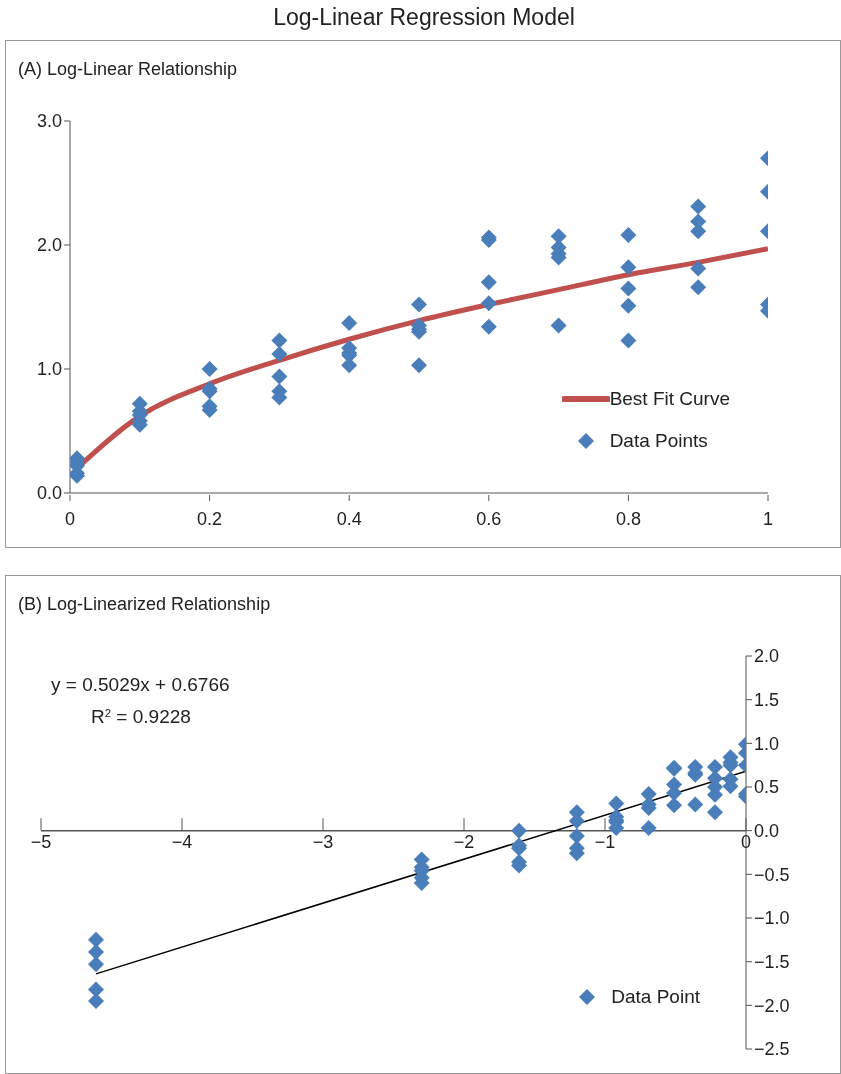 The width and height of the screenshot is (841, 1074). What do you see at coordinates (464, 842) in the screenshot?
I see `x-tick-label: −2` at bounding box center [464, 842].